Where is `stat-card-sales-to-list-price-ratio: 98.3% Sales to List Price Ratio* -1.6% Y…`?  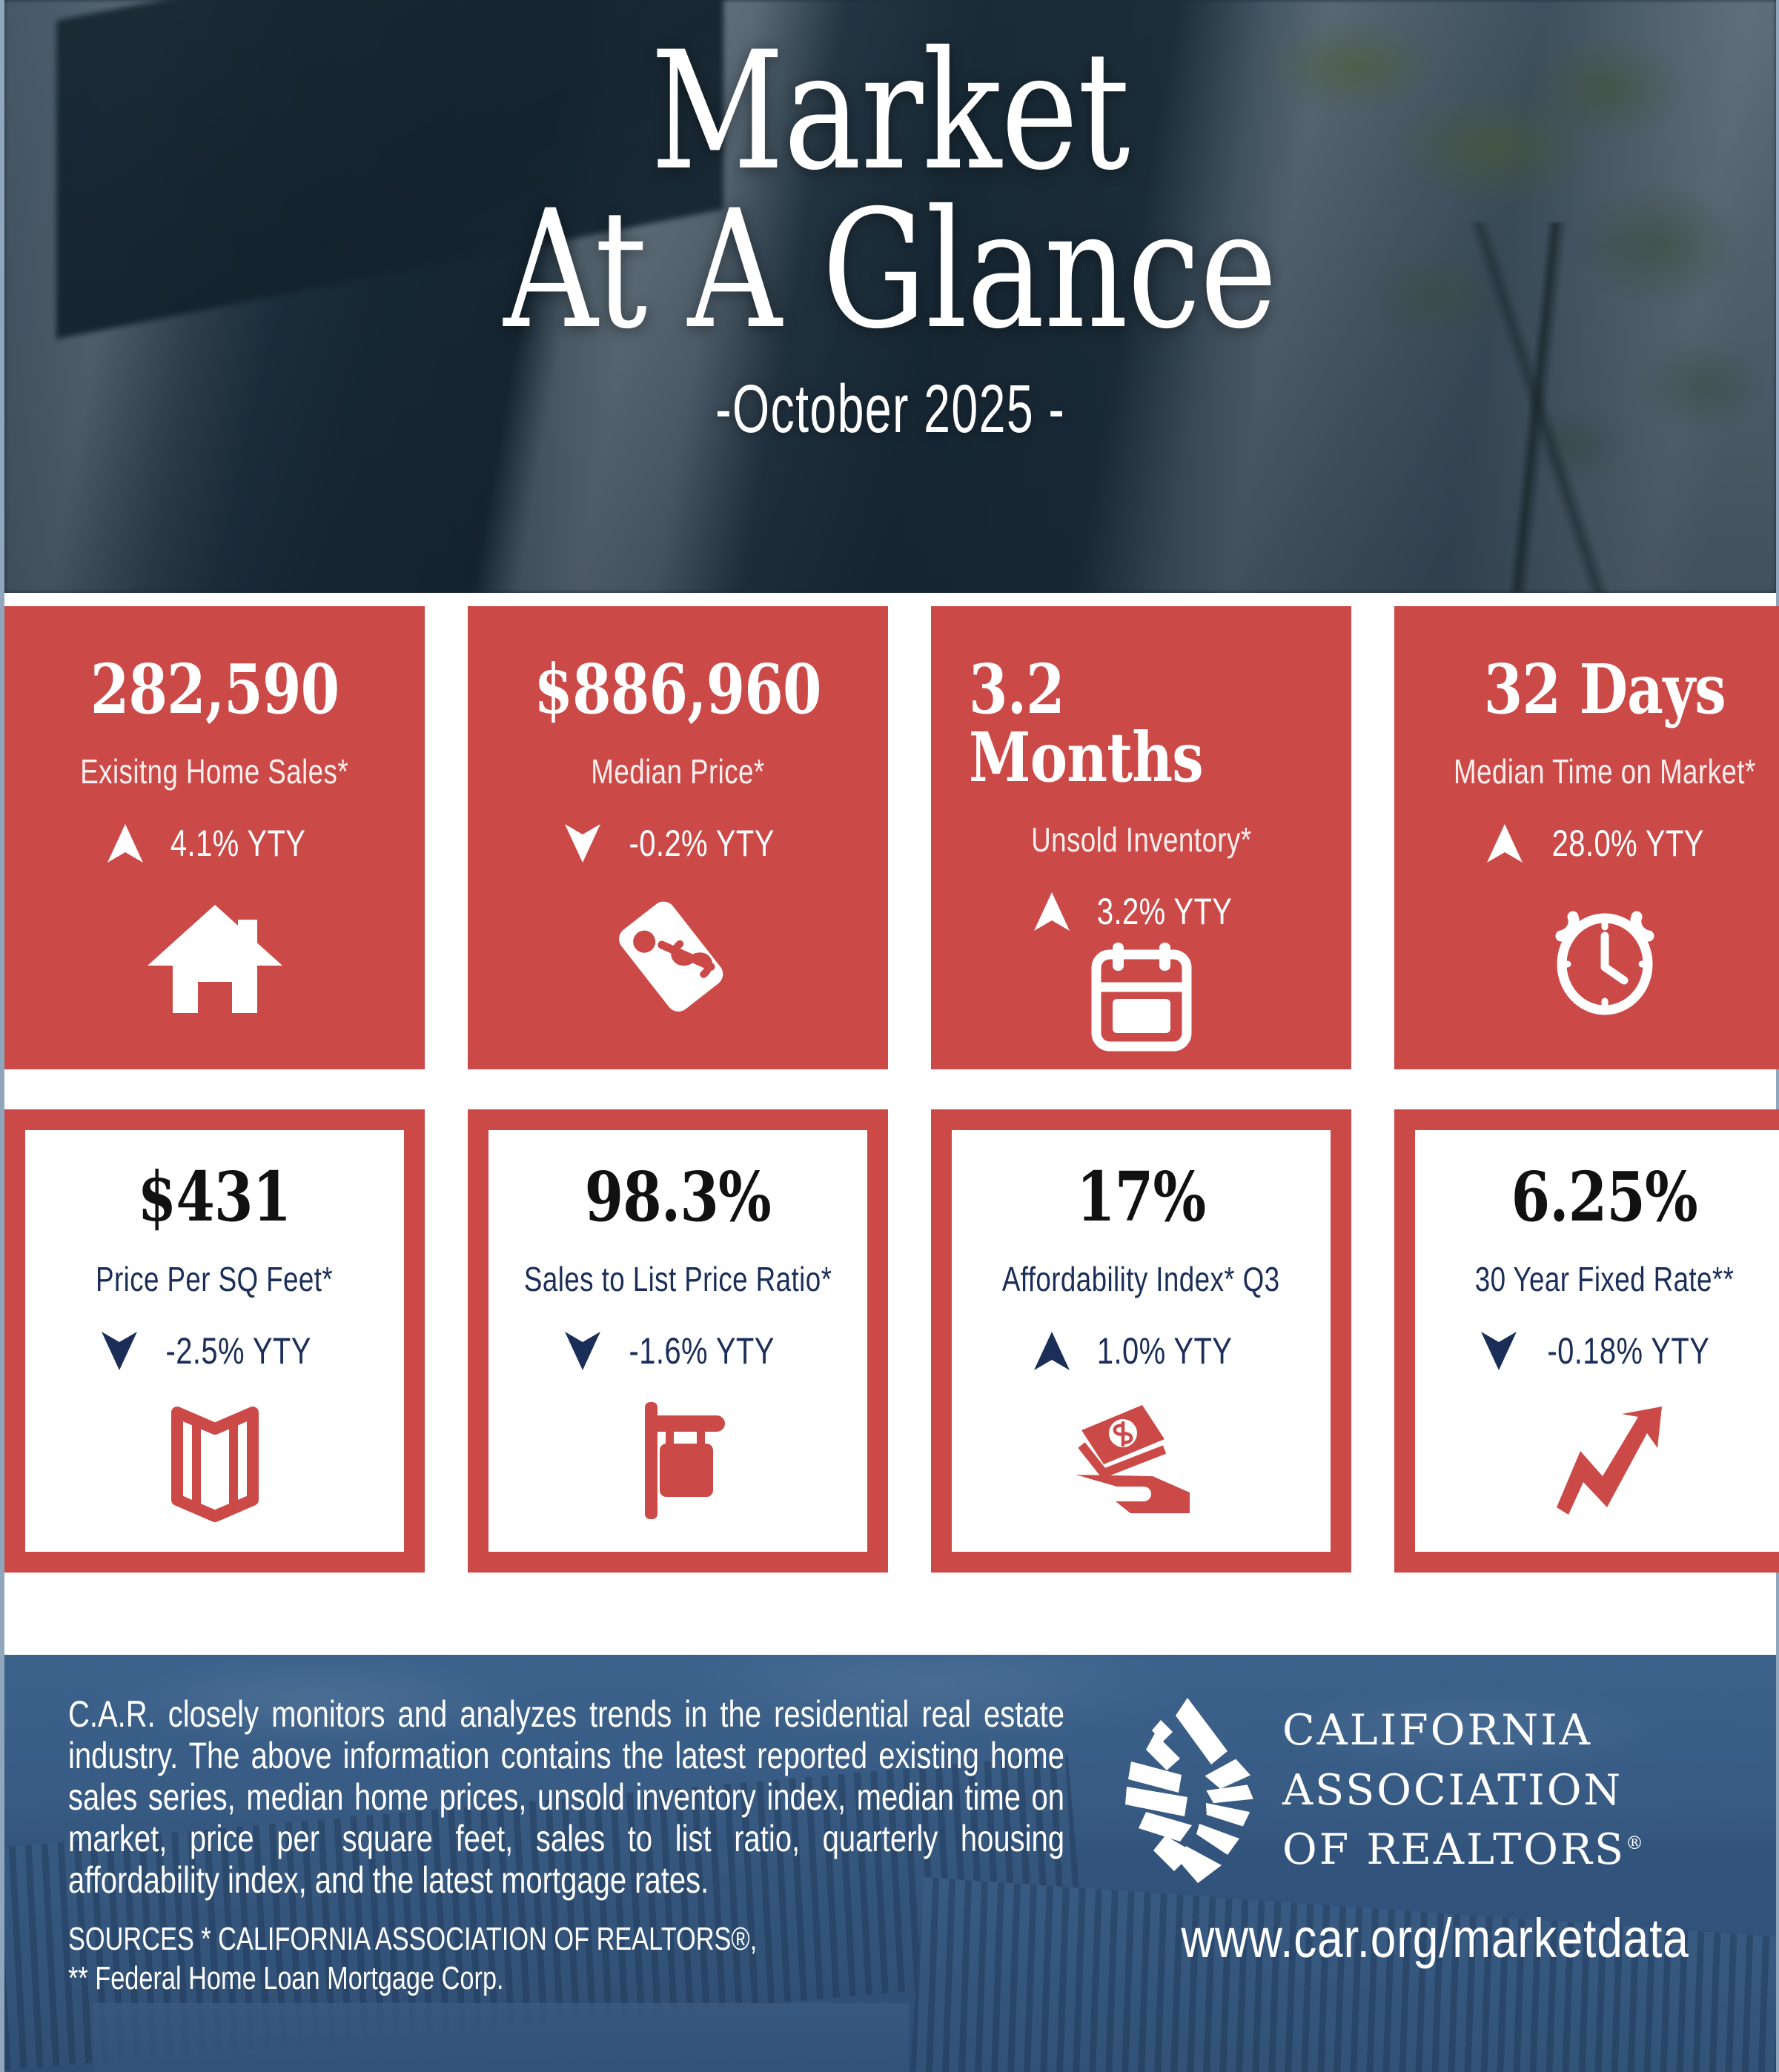
stat-card-sales-to-list-price-ratio: 98.3% Sales to List Price Ratio* -1.6% Y… is located at coordinates (678, 1341).